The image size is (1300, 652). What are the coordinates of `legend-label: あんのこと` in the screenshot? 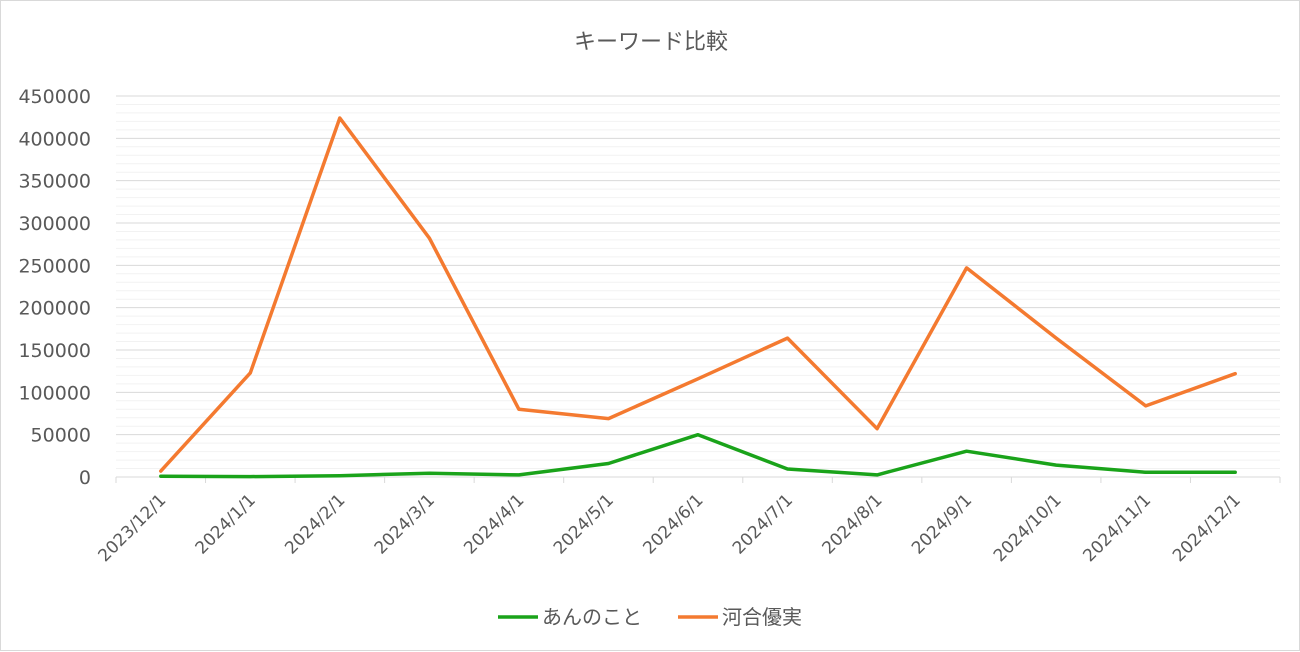 It's located at (592, 617).